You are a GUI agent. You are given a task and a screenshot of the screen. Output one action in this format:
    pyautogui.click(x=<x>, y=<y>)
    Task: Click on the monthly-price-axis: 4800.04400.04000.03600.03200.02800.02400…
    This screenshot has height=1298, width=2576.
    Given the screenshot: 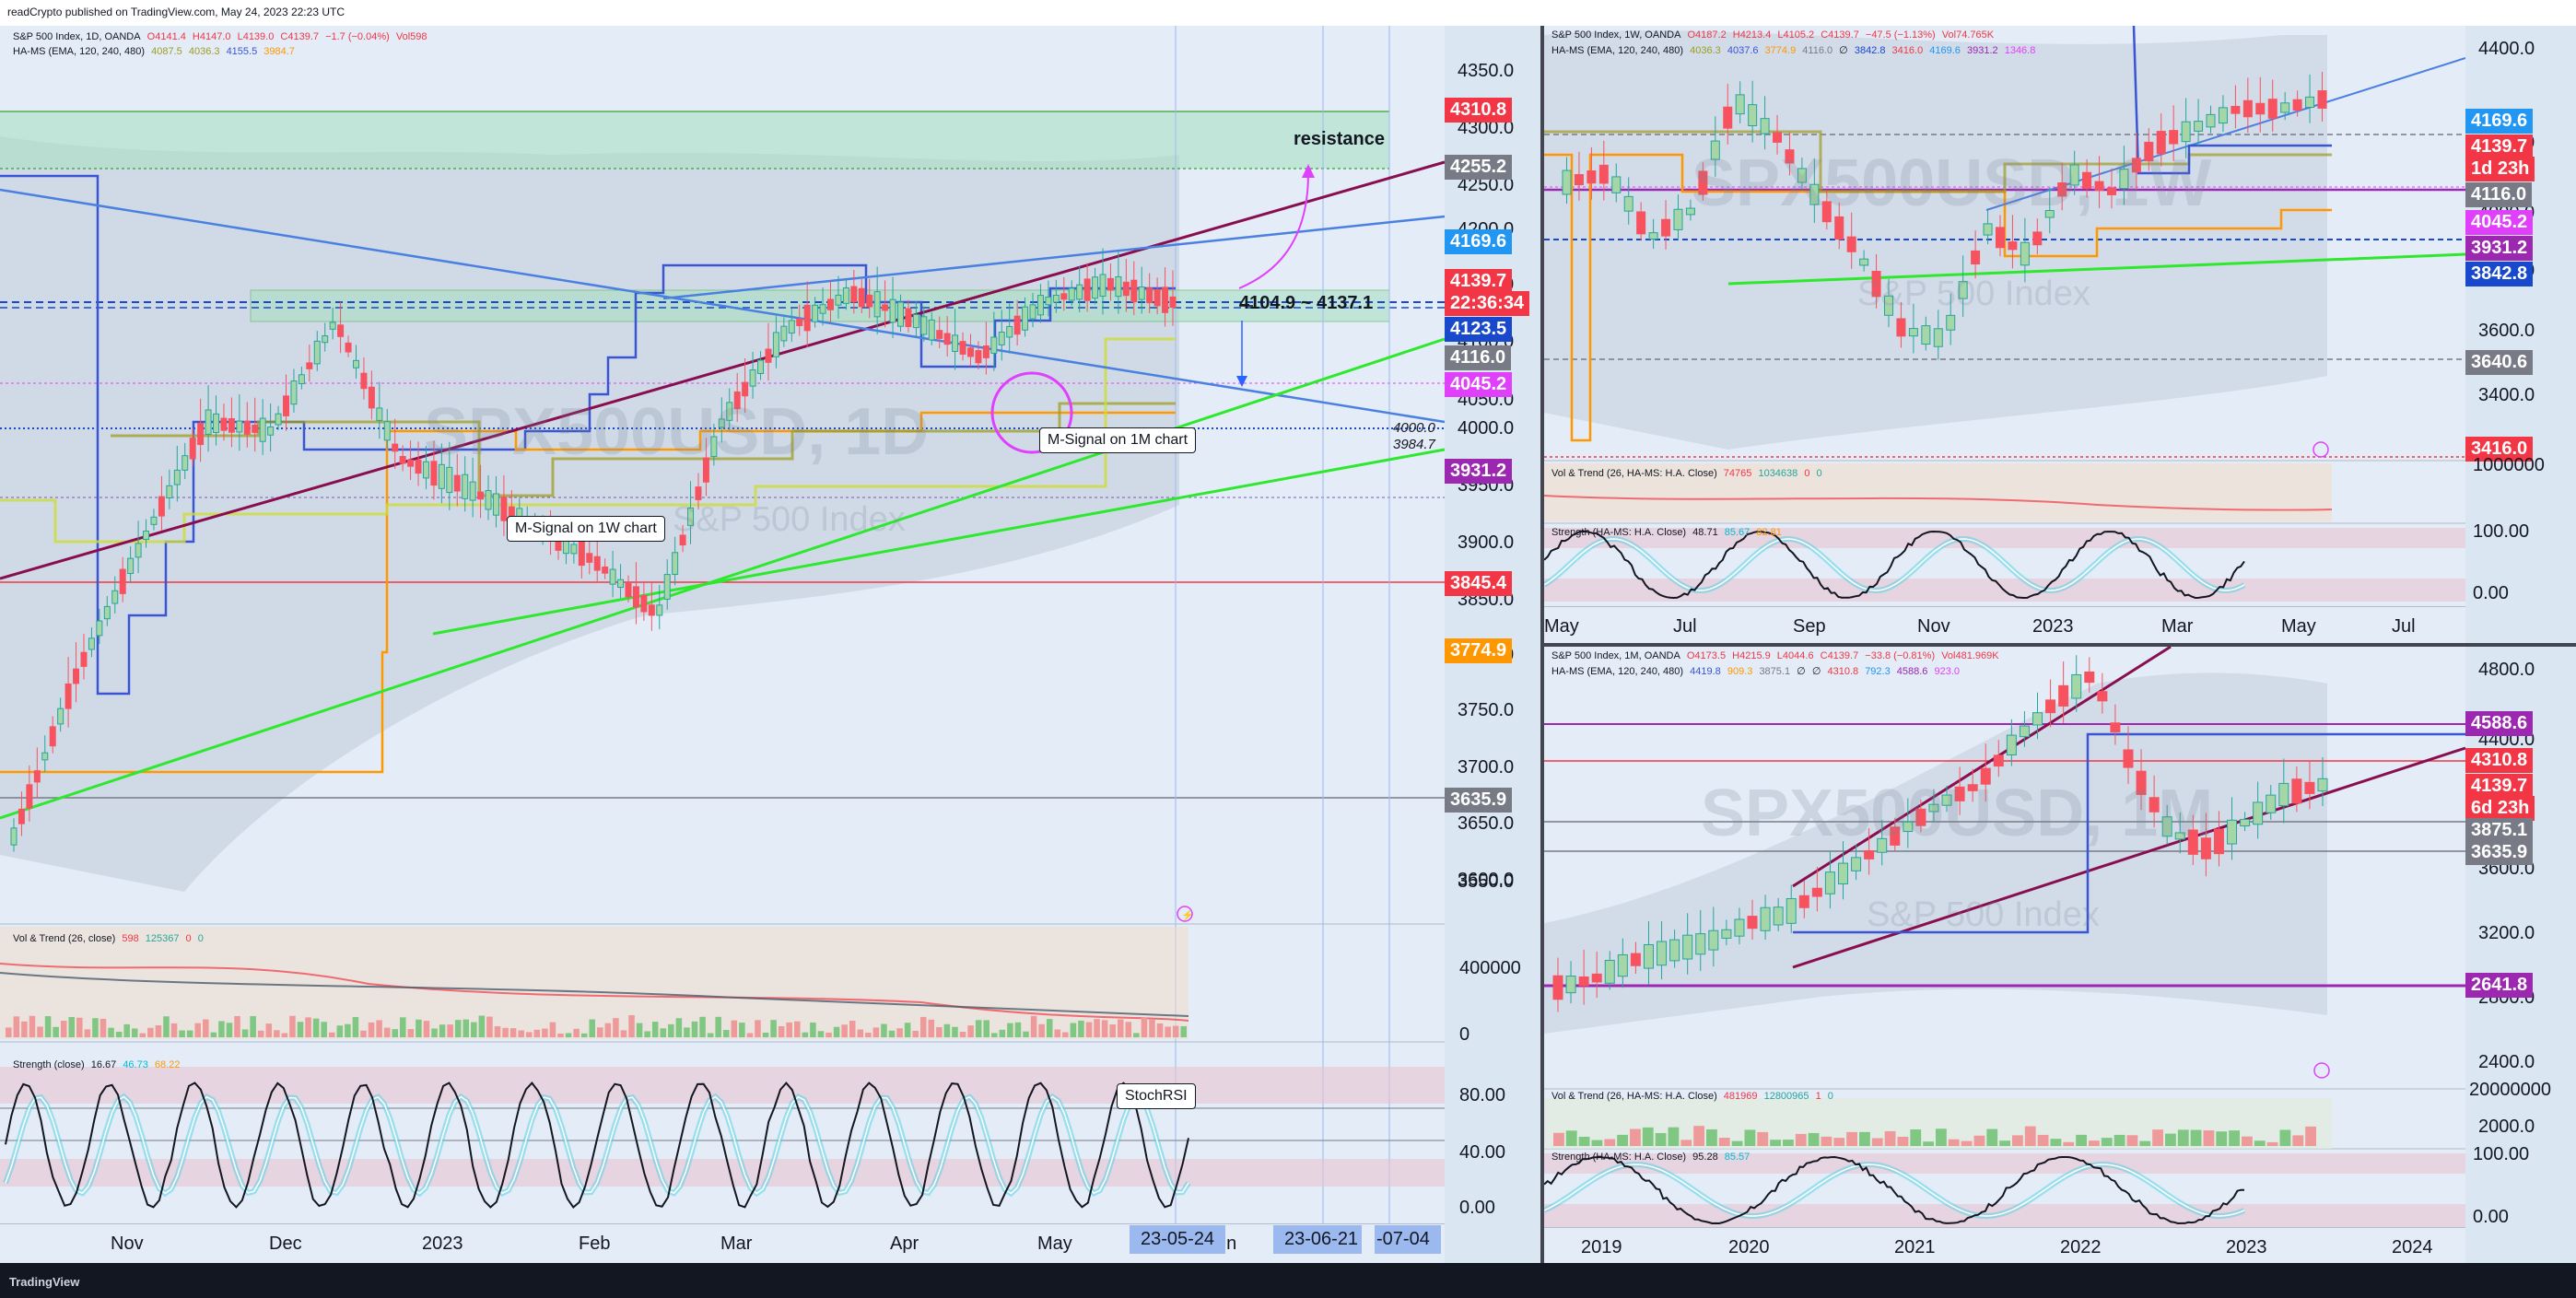 What is the action you would take?
    pyautogui.click(x=2520, y=955)
    